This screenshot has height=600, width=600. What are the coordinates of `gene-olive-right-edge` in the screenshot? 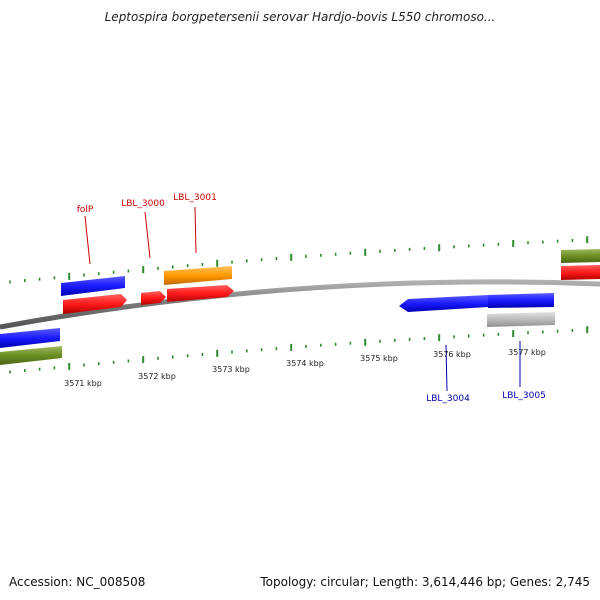 It's located at (580, 256).